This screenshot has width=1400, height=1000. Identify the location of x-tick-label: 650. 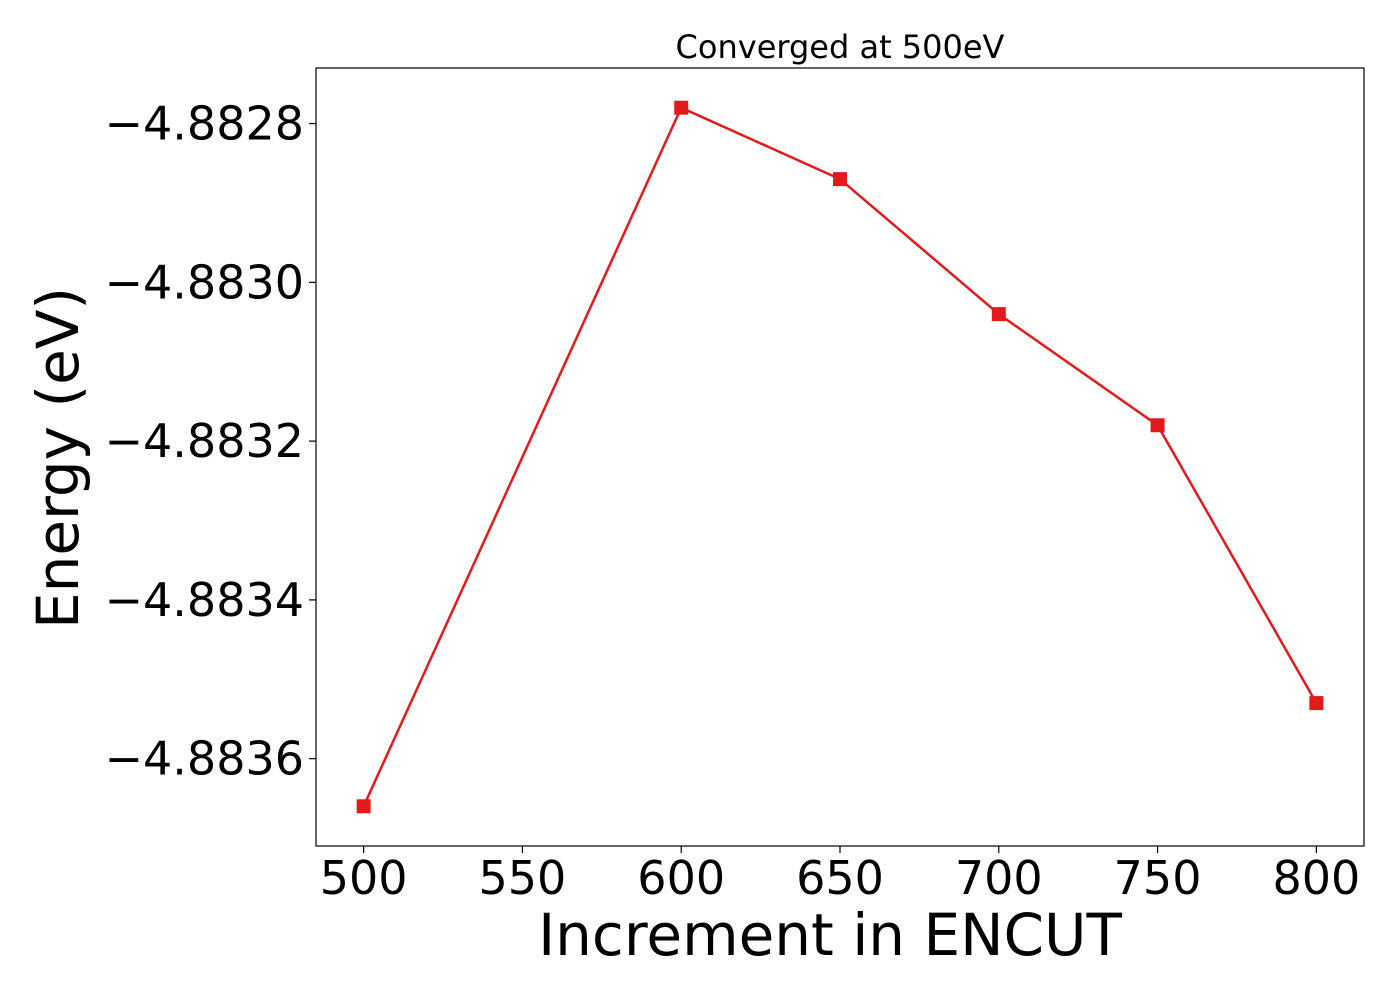
(840, 878).